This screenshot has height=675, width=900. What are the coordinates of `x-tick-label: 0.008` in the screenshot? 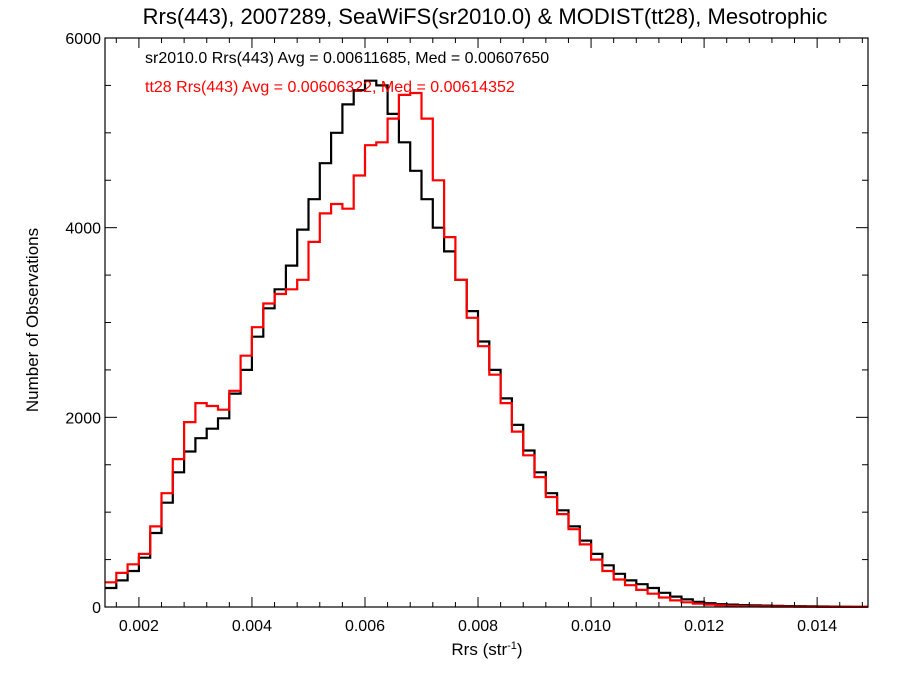 It's located at (478, 626).